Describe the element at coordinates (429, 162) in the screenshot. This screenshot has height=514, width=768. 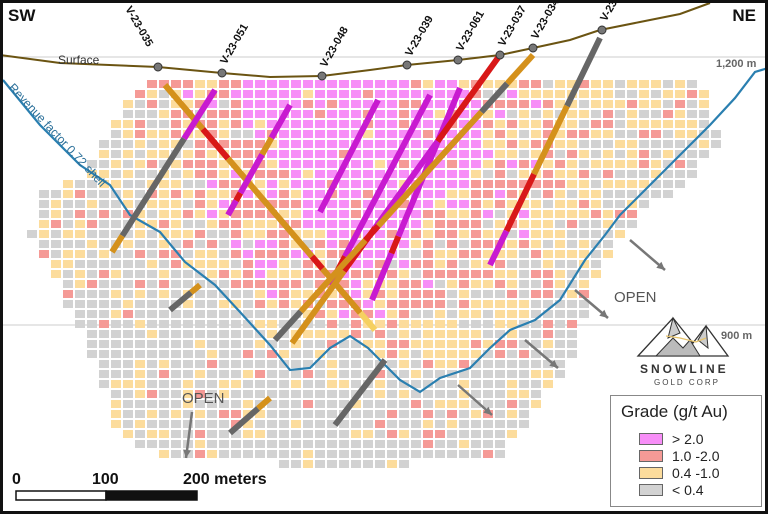
I see `hole-interval` at that location.